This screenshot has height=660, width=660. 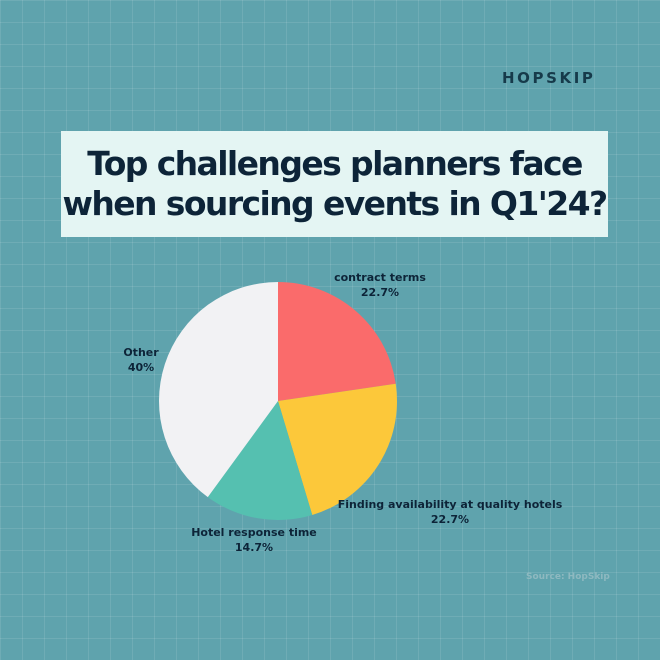 What do you see at coordinates (254, 547) in the screenshot?
I see `slice-value-hotel-response-time: 14.7%` at bounding box center [254, 547].